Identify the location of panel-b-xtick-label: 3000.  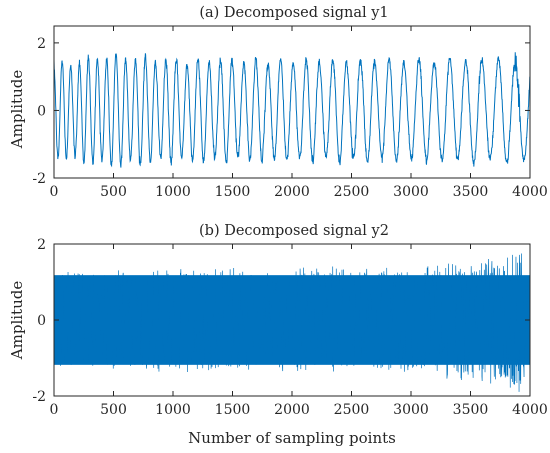
(411, 410).